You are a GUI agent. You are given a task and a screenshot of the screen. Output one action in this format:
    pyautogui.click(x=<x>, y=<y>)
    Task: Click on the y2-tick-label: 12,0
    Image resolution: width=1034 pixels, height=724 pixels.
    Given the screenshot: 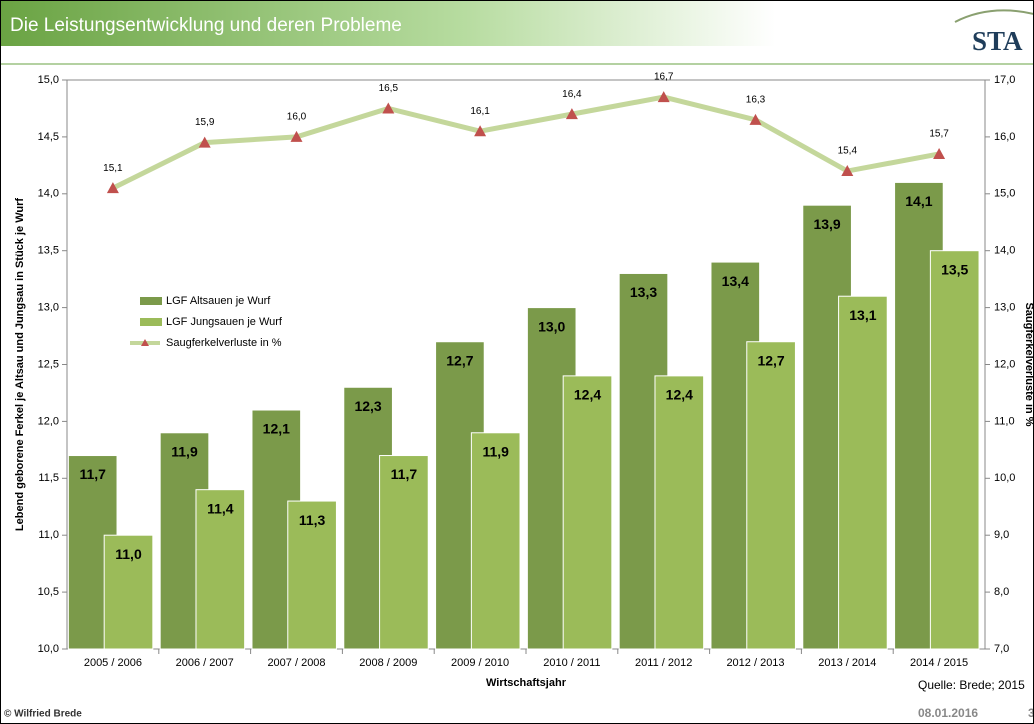 What is the action you would take?
    pyautogui.click(x=1004, y=364)
    